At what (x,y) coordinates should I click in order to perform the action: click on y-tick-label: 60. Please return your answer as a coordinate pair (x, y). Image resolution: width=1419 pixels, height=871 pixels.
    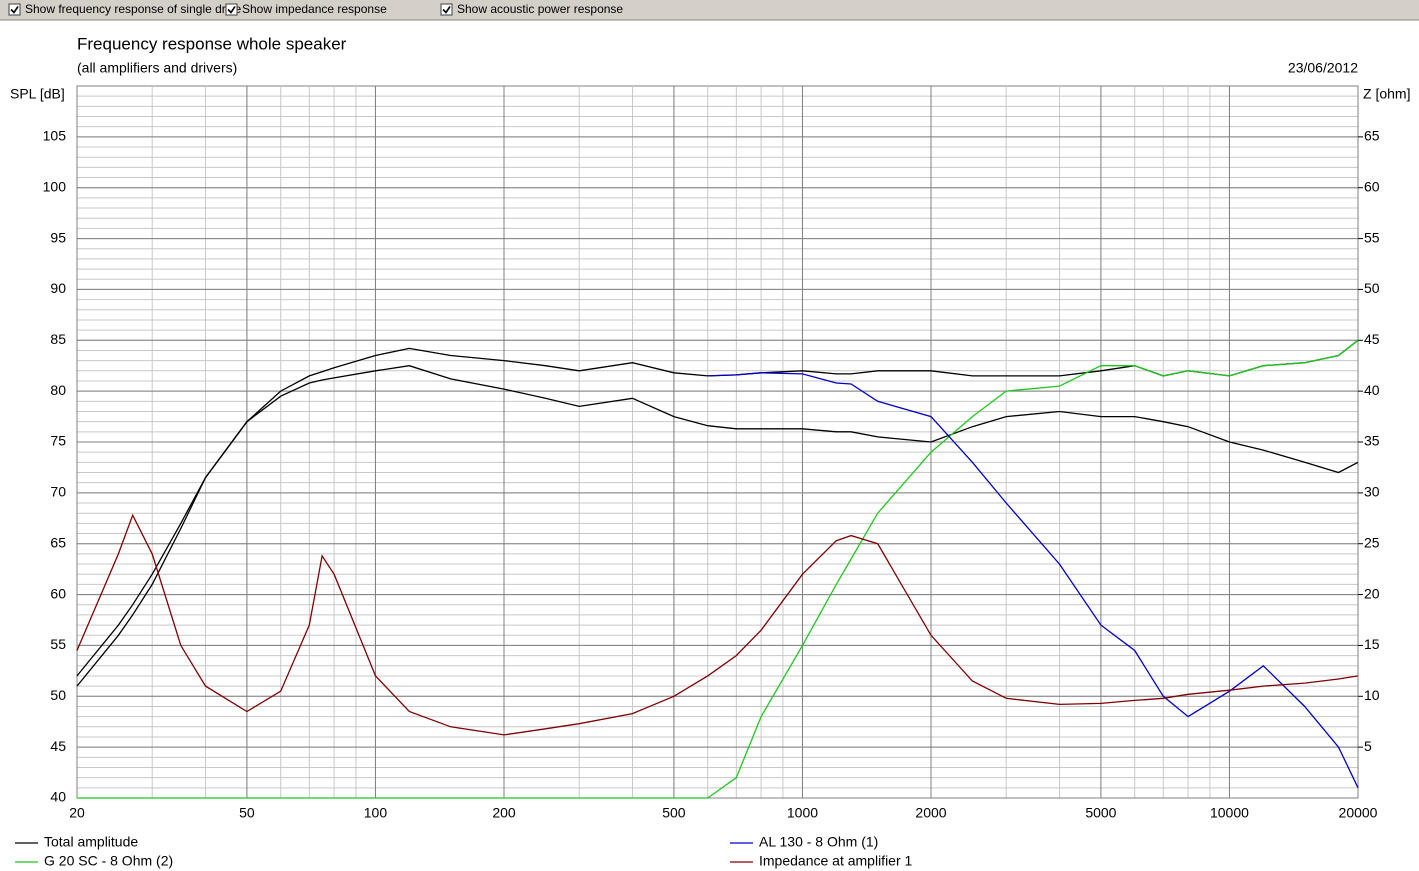
    Looking at the image, I should click on (58, 593).